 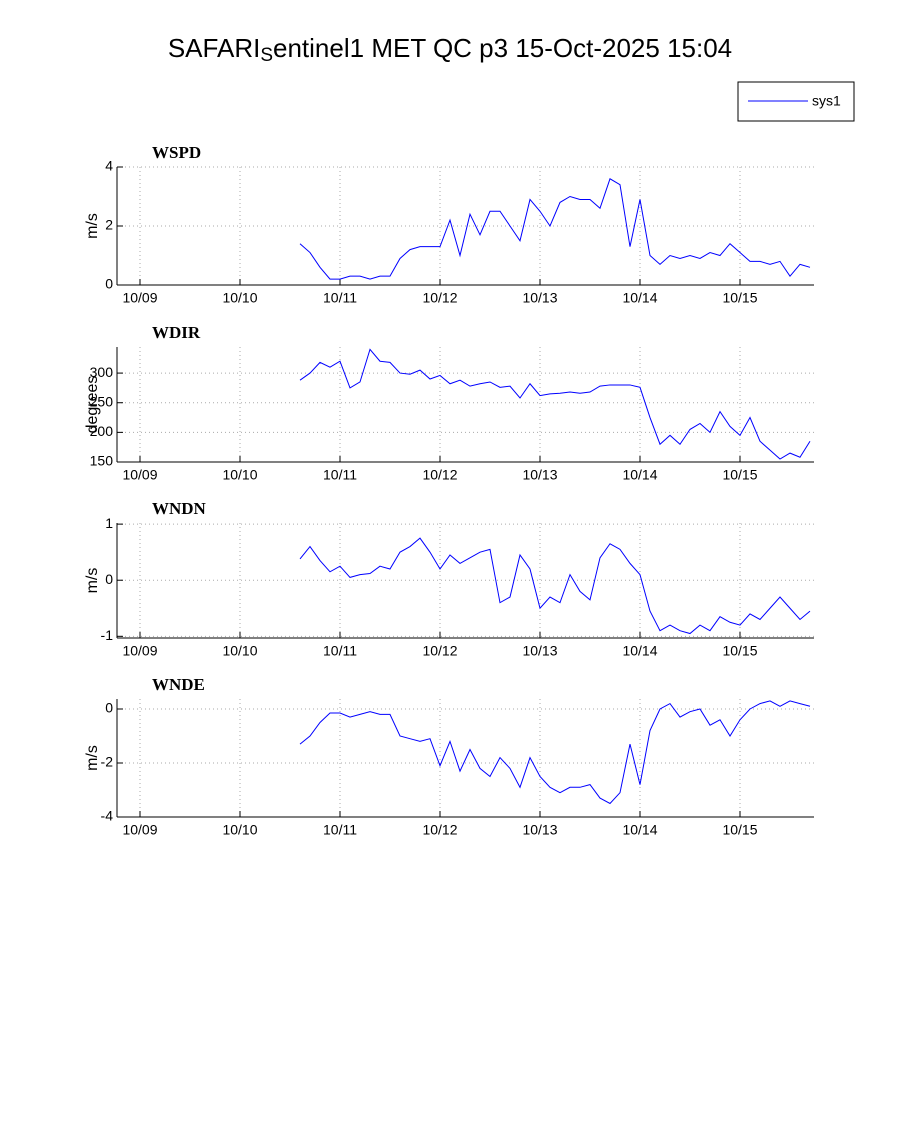 I want to click on title-subscript: S, so click(x=266, y=55).